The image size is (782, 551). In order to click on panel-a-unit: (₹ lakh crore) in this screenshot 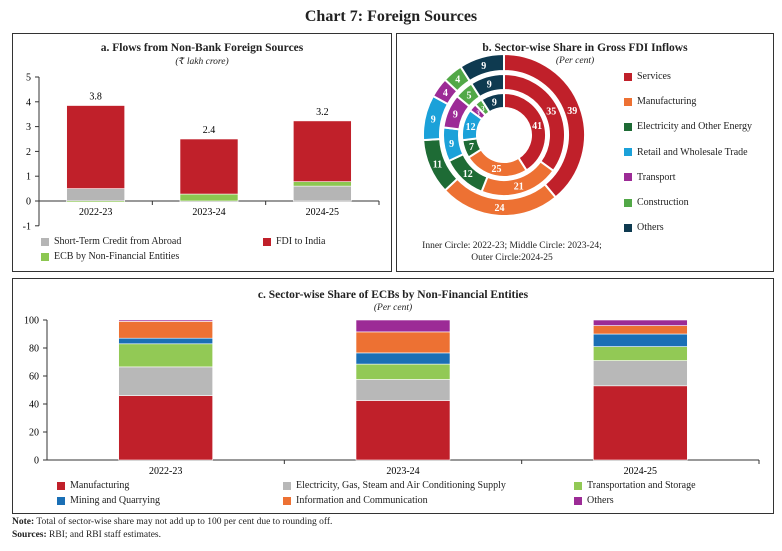, I will do `click(202, 62)`.